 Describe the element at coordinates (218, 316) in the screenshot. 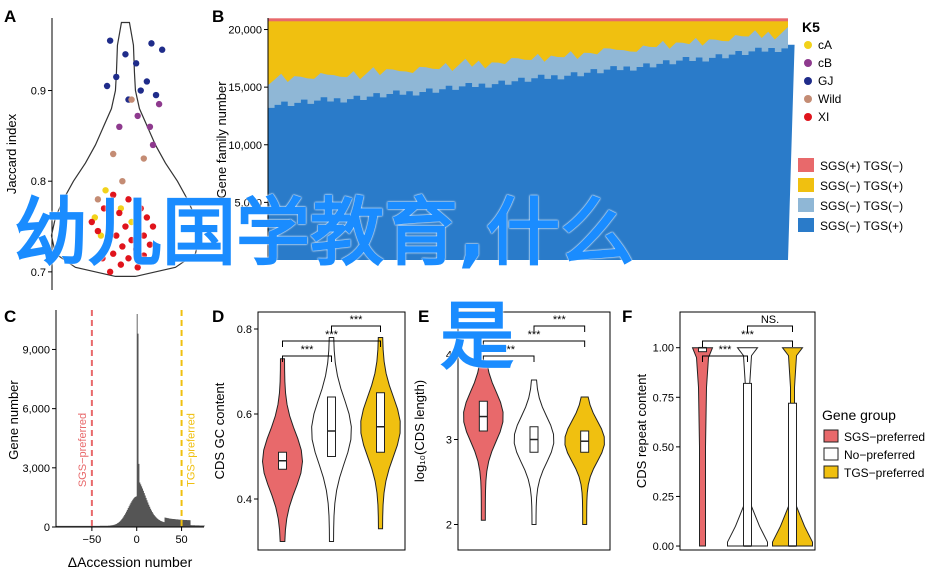

I see `panel-letter-d: D` at that location.